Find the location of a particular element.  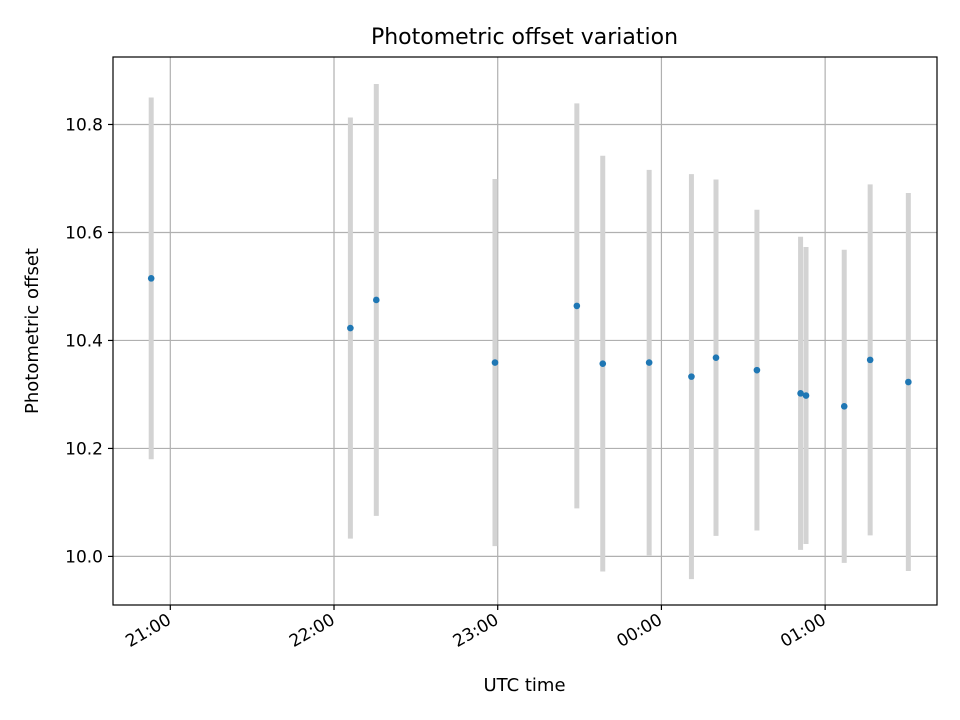

y-axis-label: Photometric offset is located at coordinates (32, 331).